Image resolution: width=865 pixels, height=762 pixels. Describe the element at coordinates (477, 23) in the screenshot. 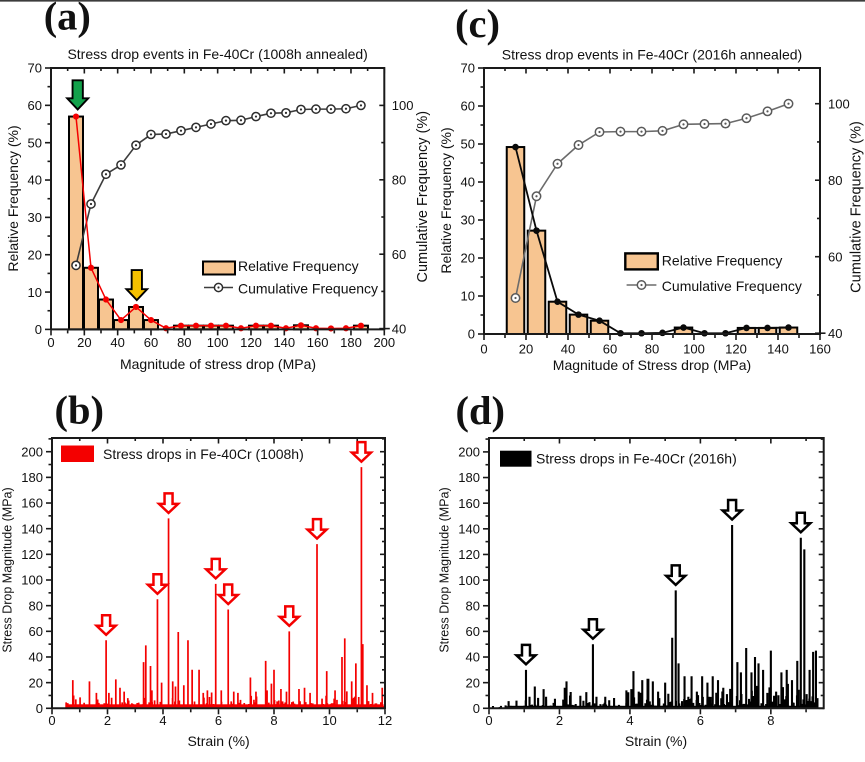

I see `svg-text: (c)` at that location.